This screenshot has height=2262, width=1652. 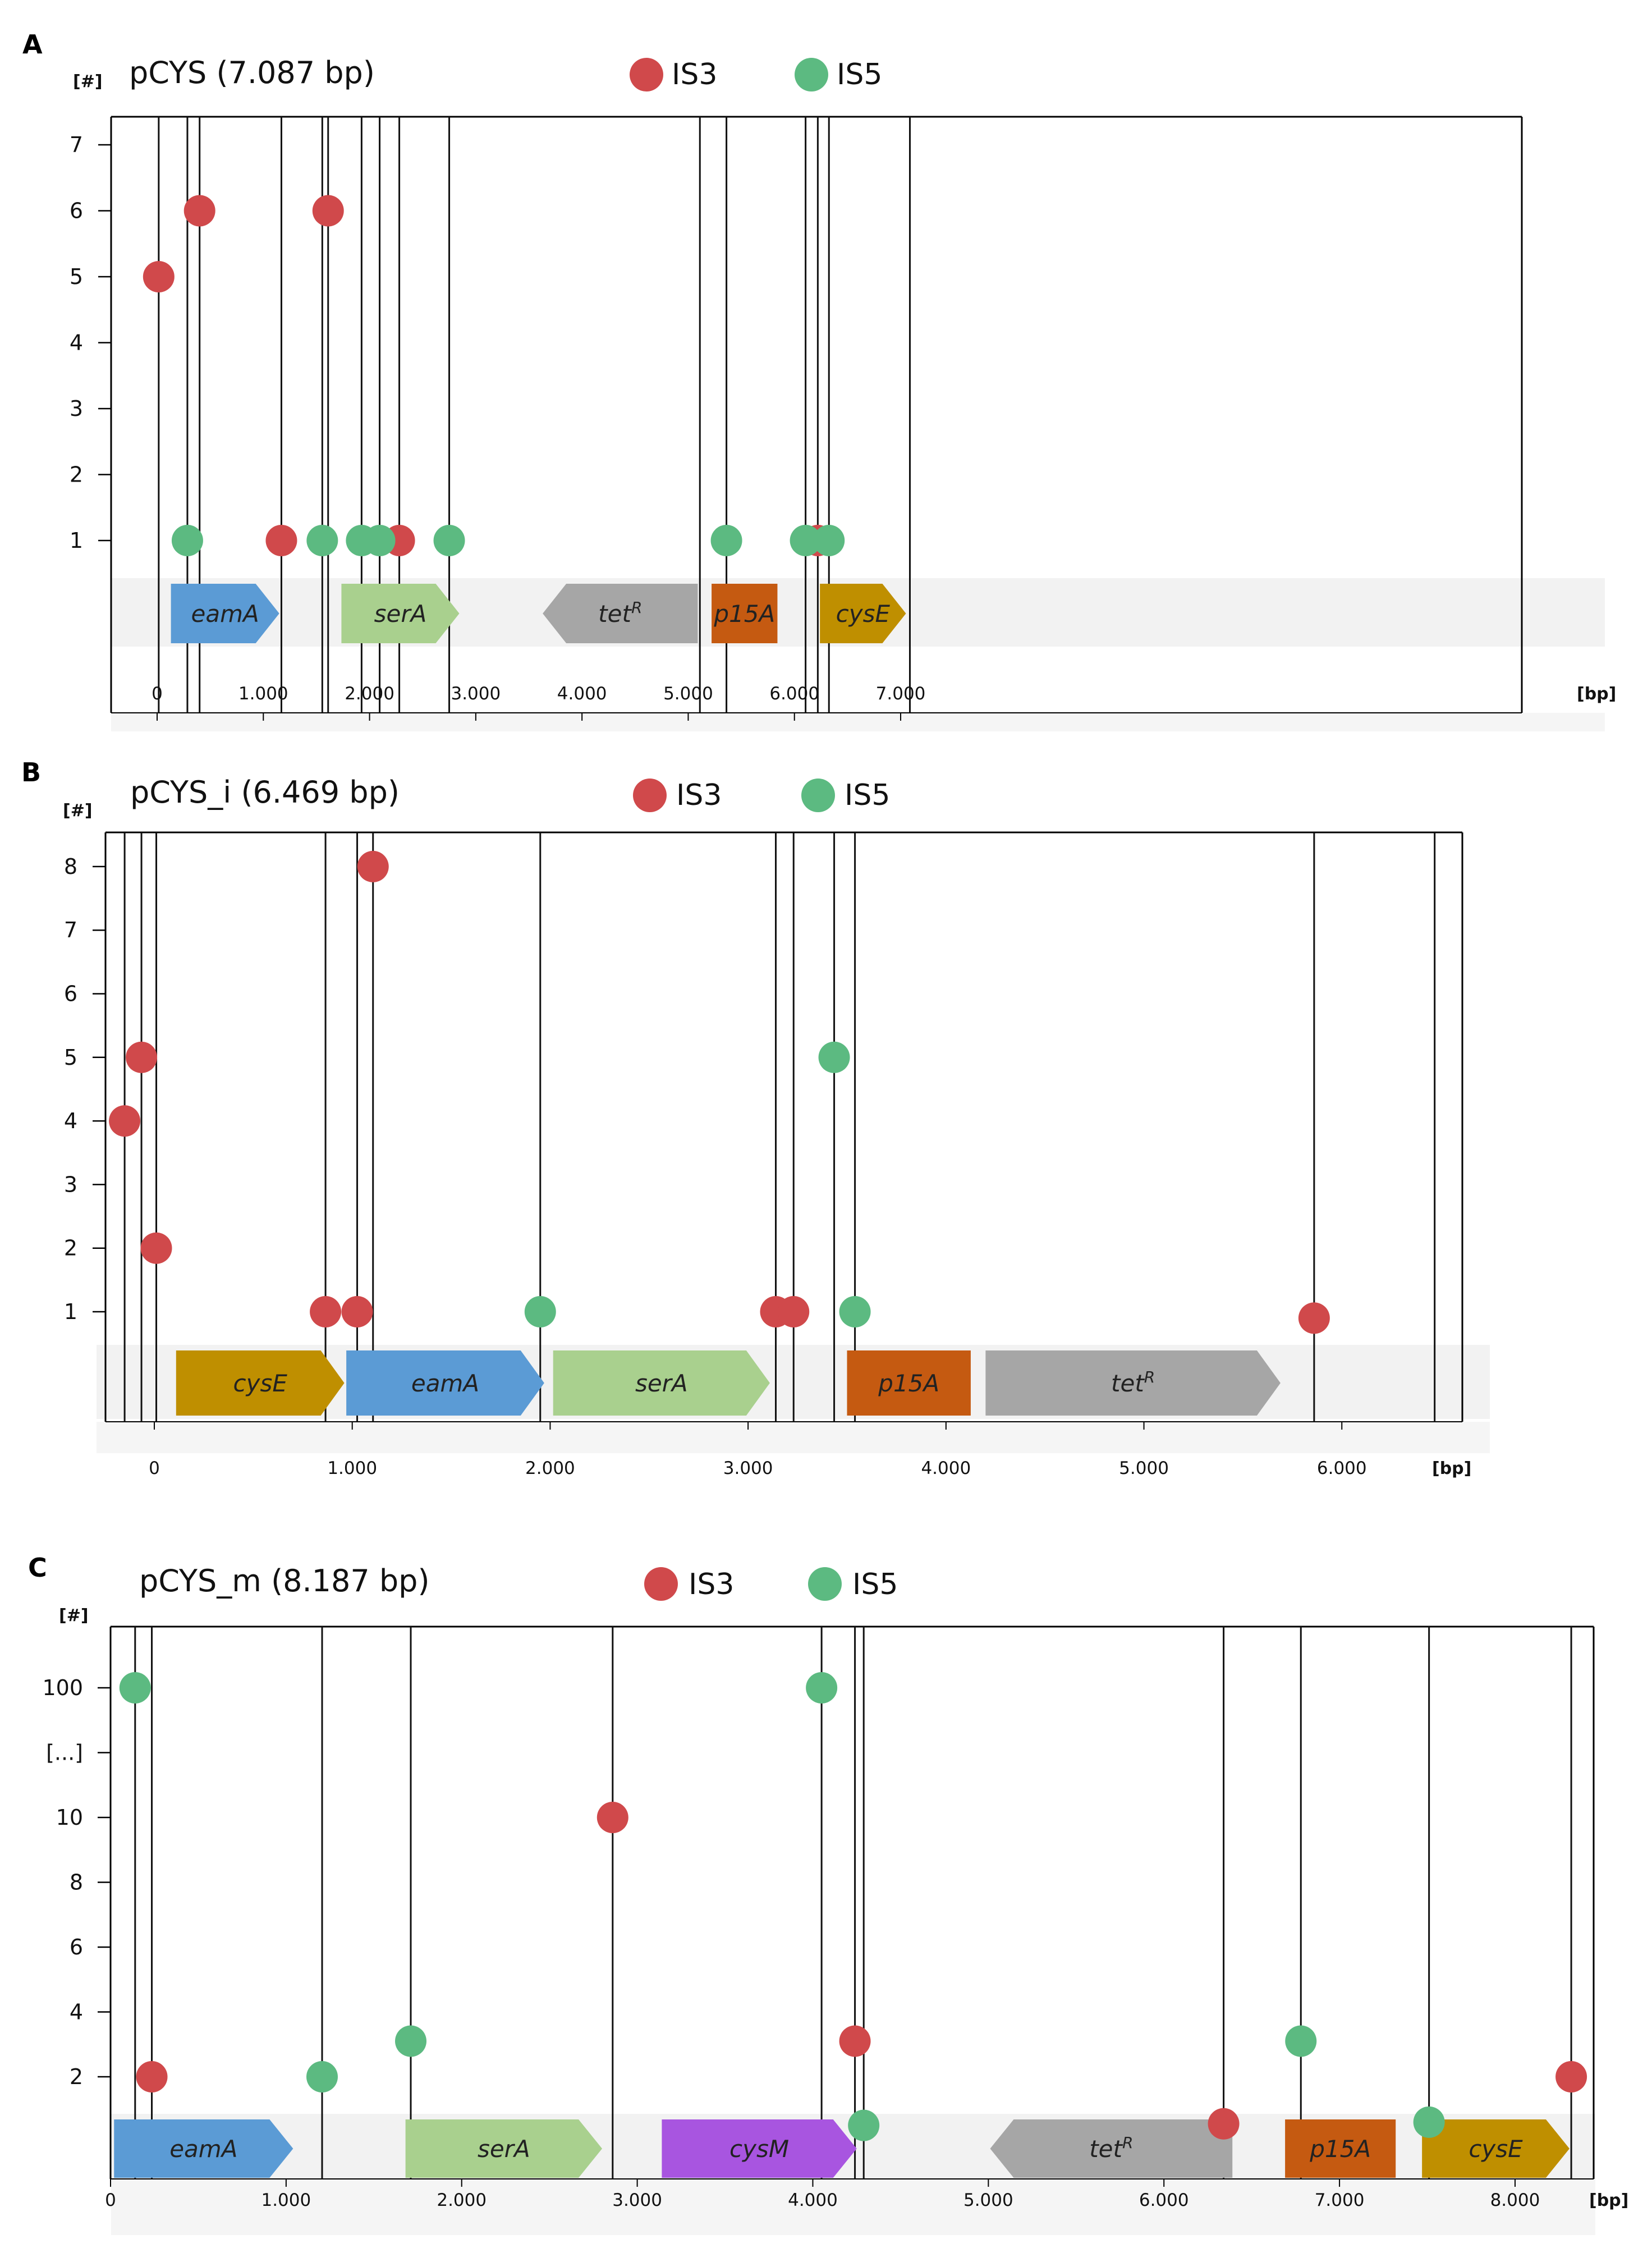 I want to click on y-tick-label: [...], so click(x=64, y=1753).